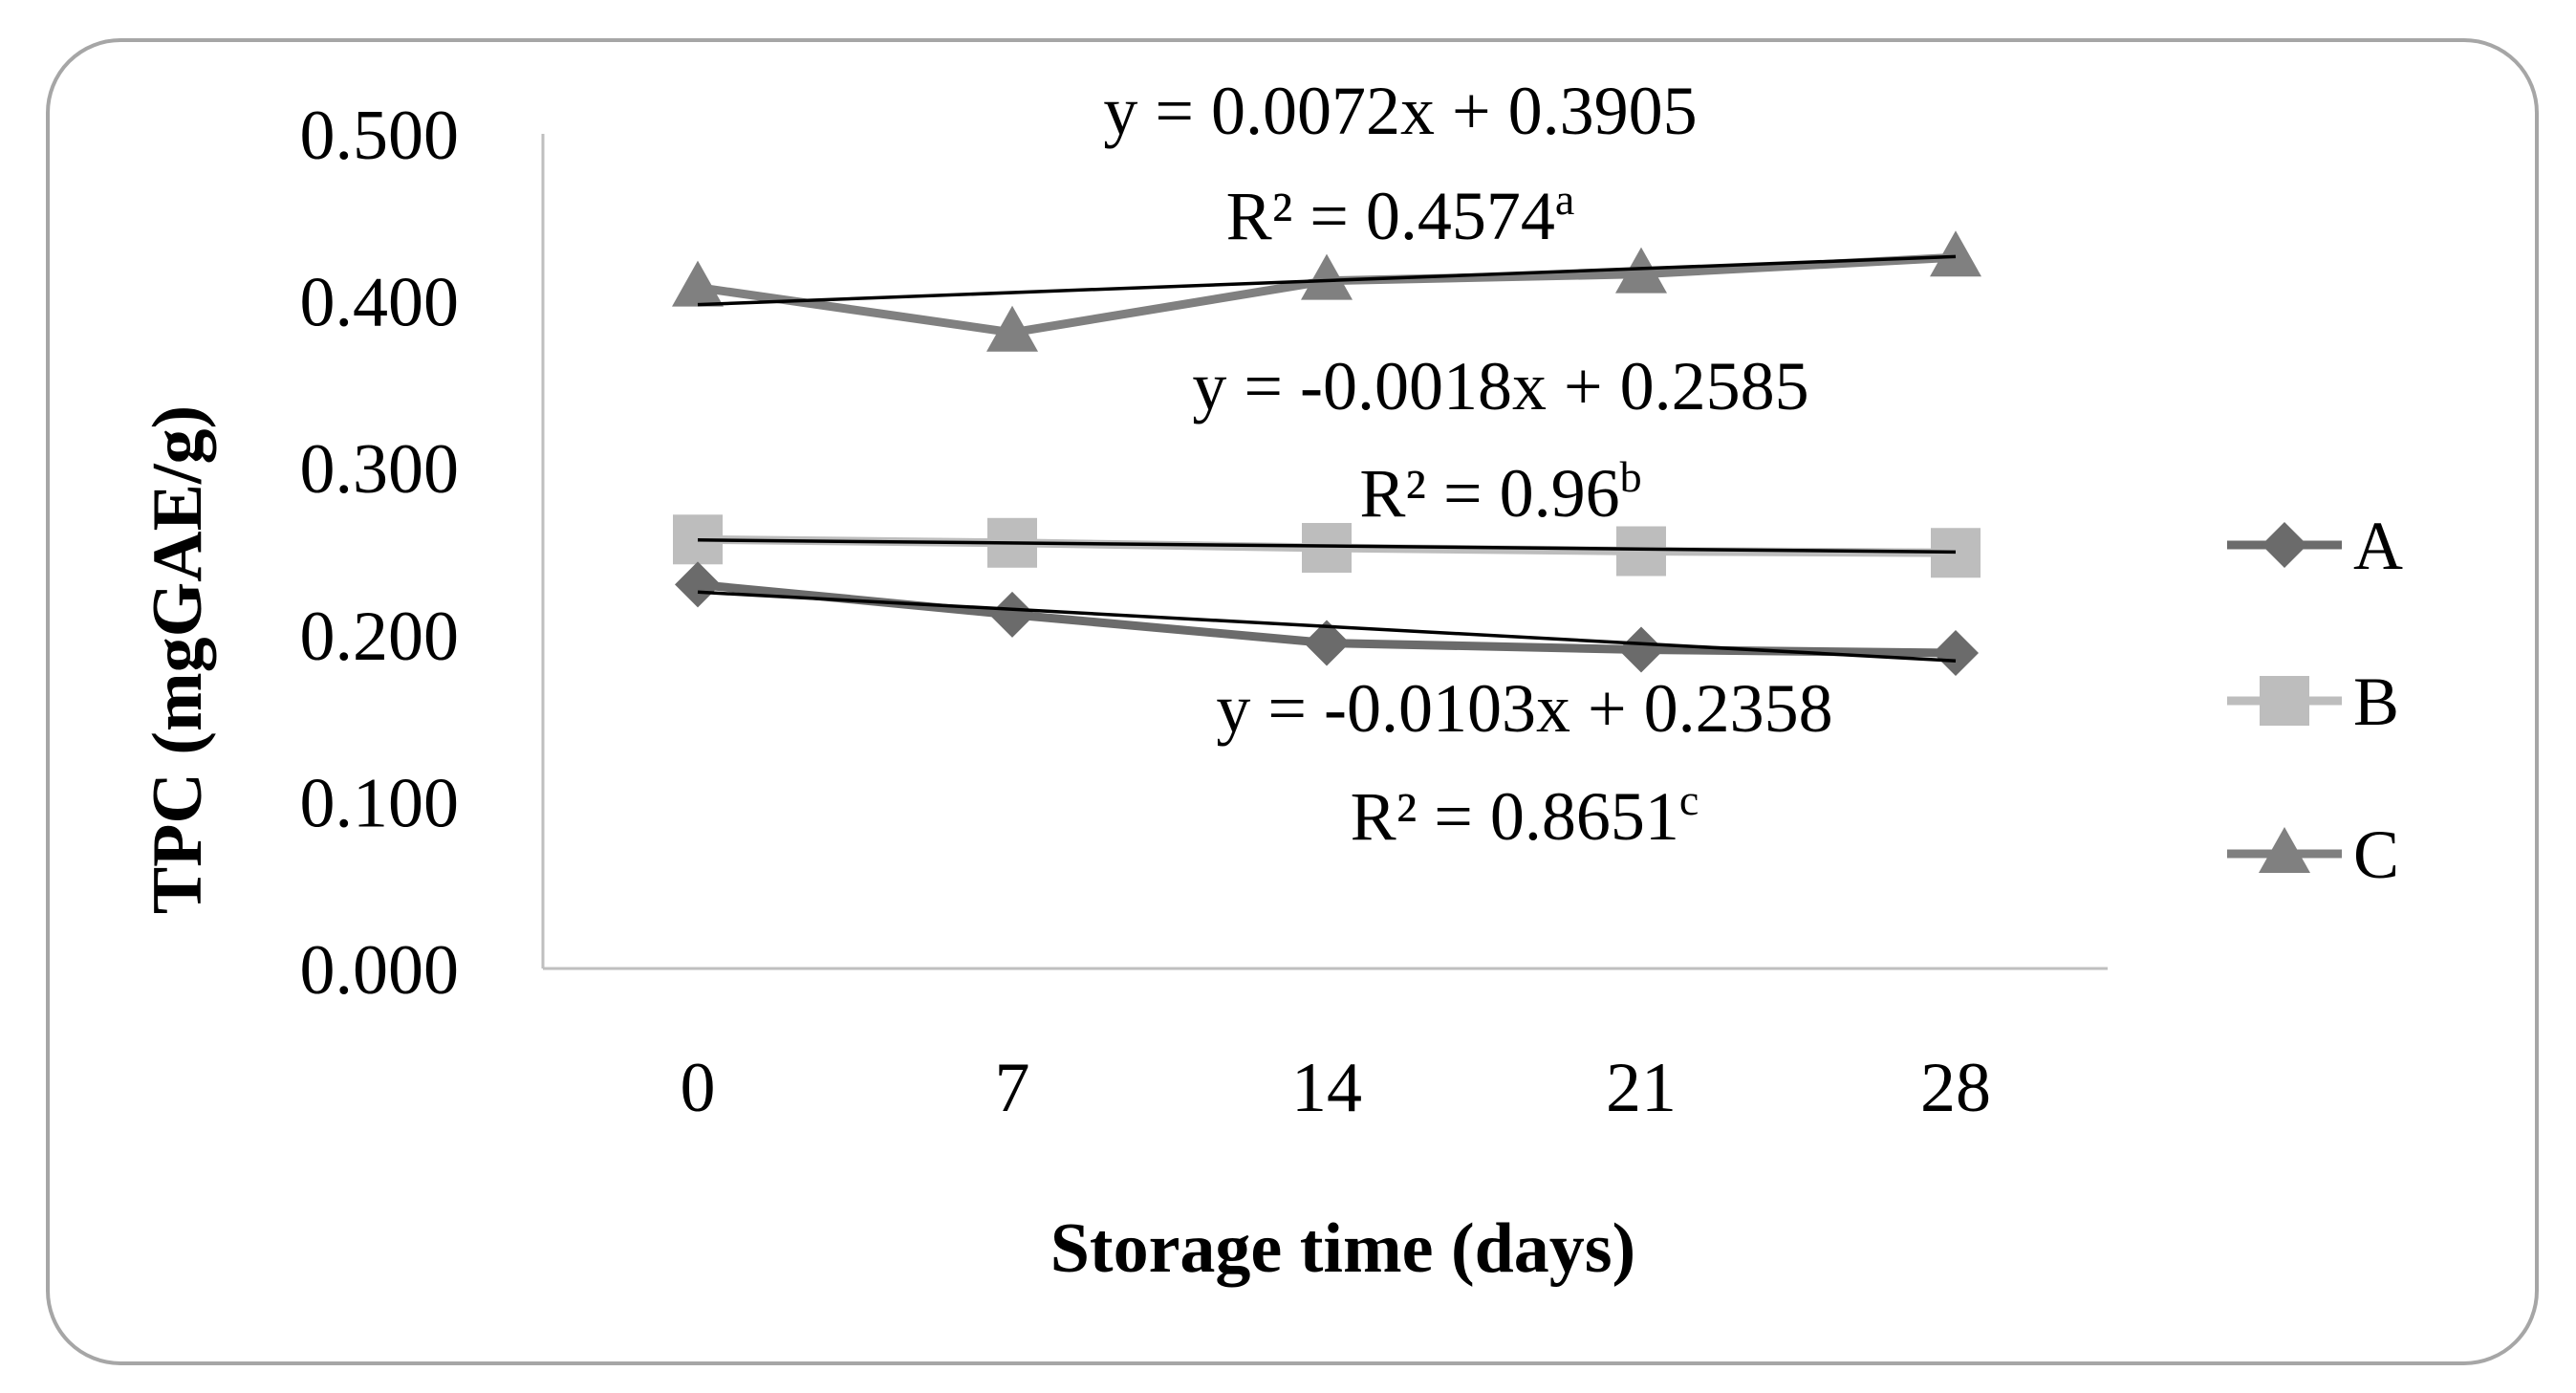 The height and width of the screenshot is (1393, 2576). Describe the element at coordinates (1955, 1088) in the screenshot. I see `x-tick-label: 28` at that location.